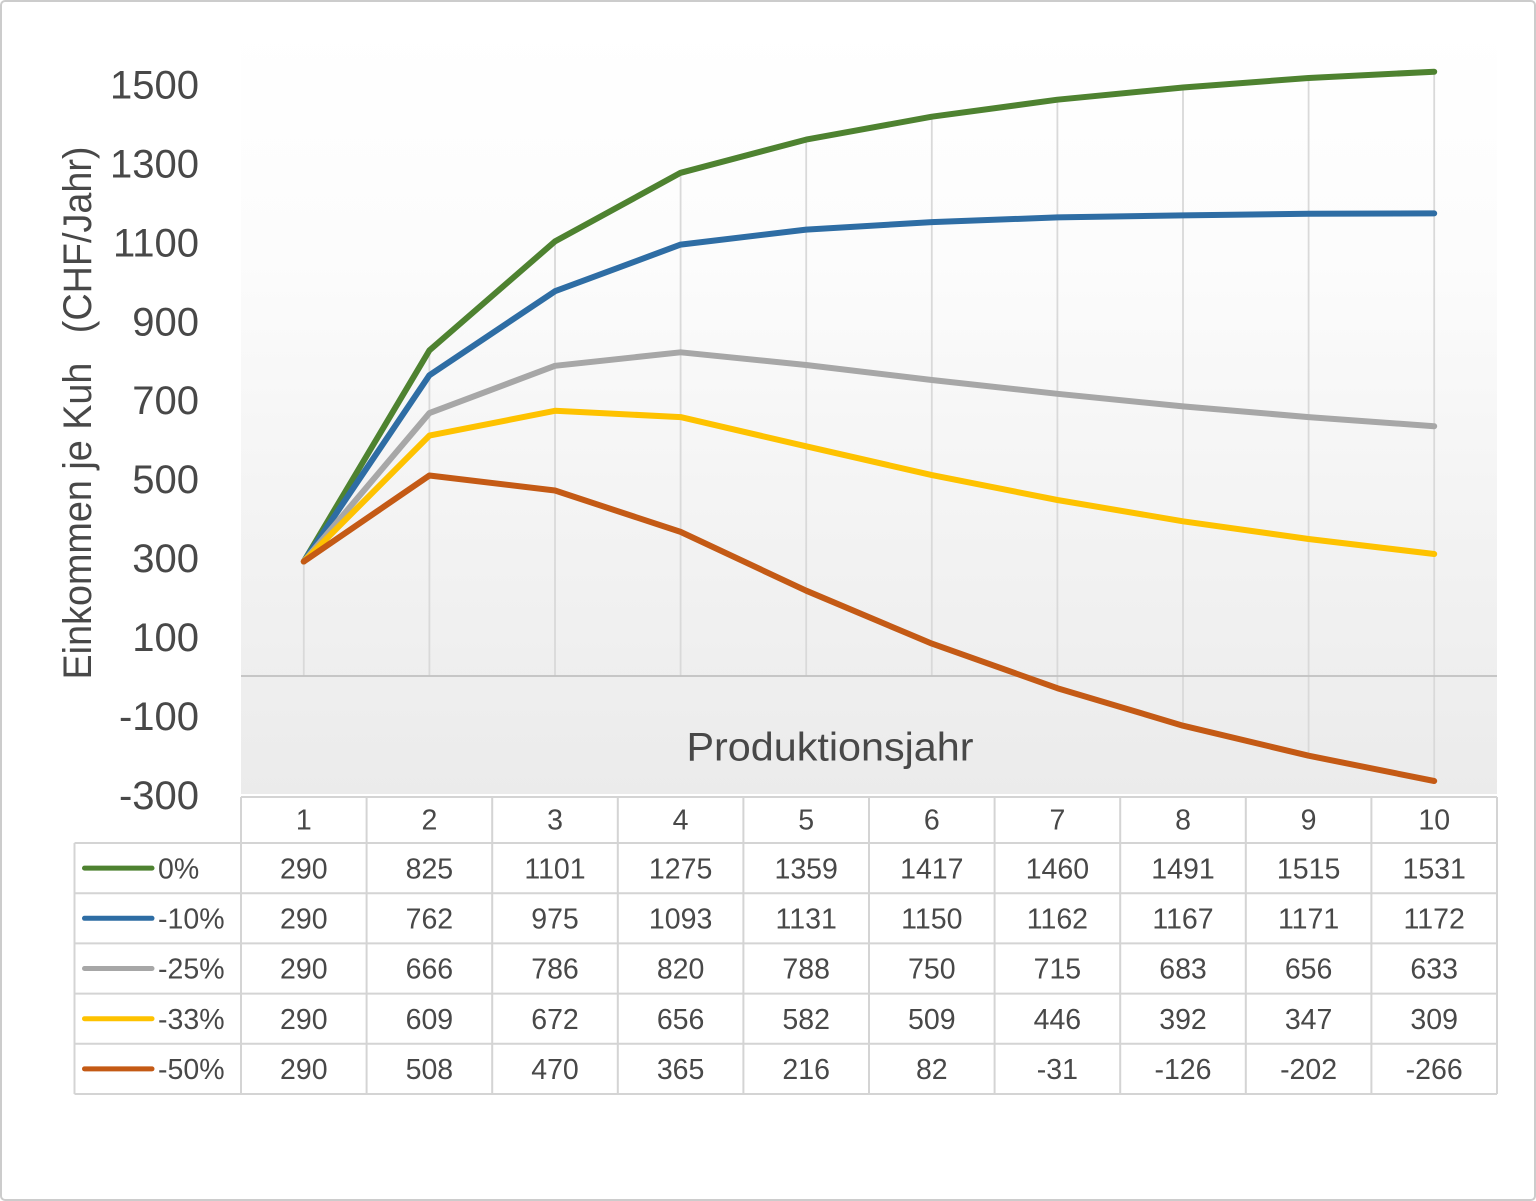 The width and height of the screenshot is (1536, 1201). Describe the element at coordinates (931, 920) in the screenshot. I see `svg-text: 1150` at that location.